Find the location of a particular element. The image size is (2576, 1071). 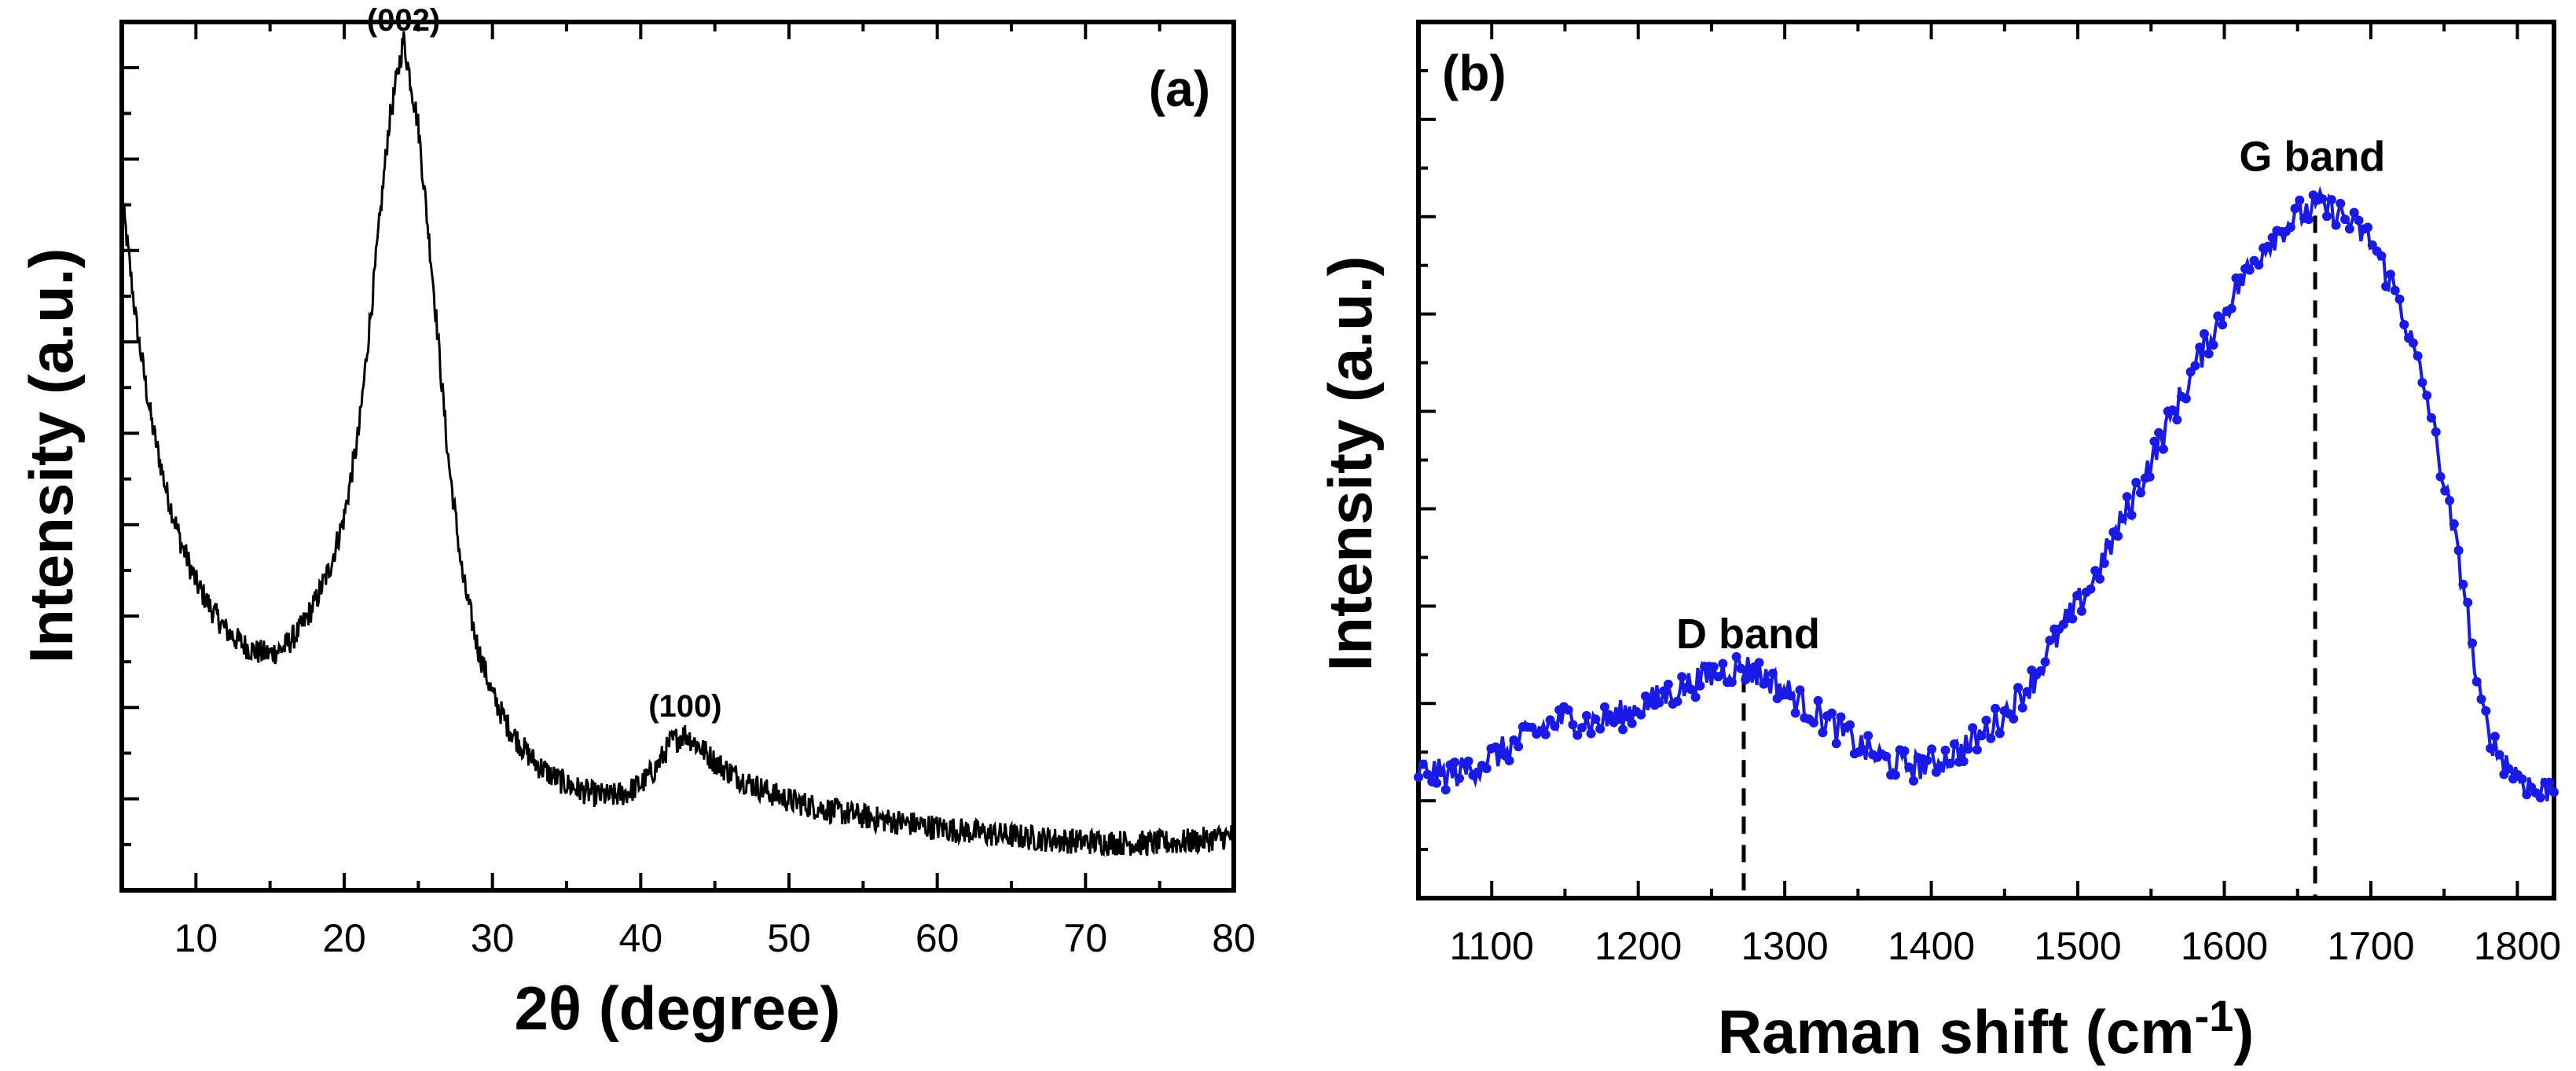

panel-b-x-axis-title: Raman shift (cm-1) is located at coordinates (1987, 1028).